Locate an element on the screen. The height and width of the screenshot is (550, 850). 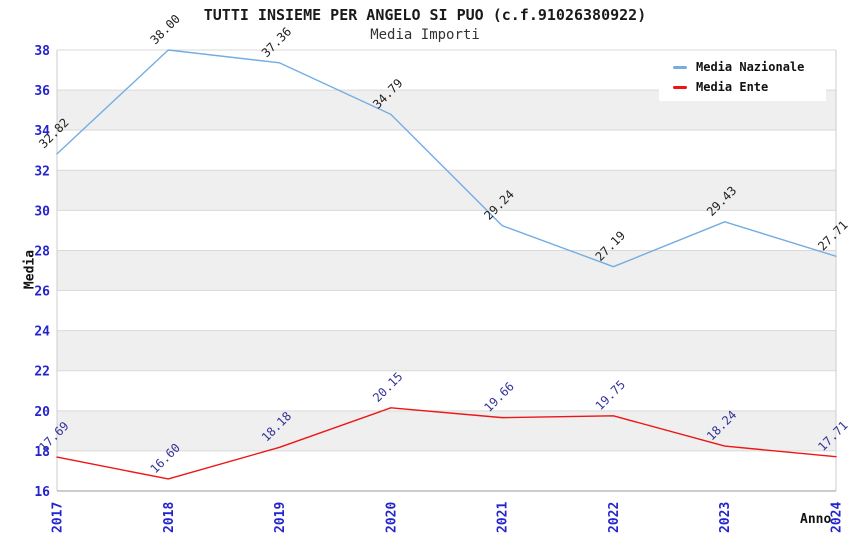
value-label: 20.15 is located at coordinates (387, 386).